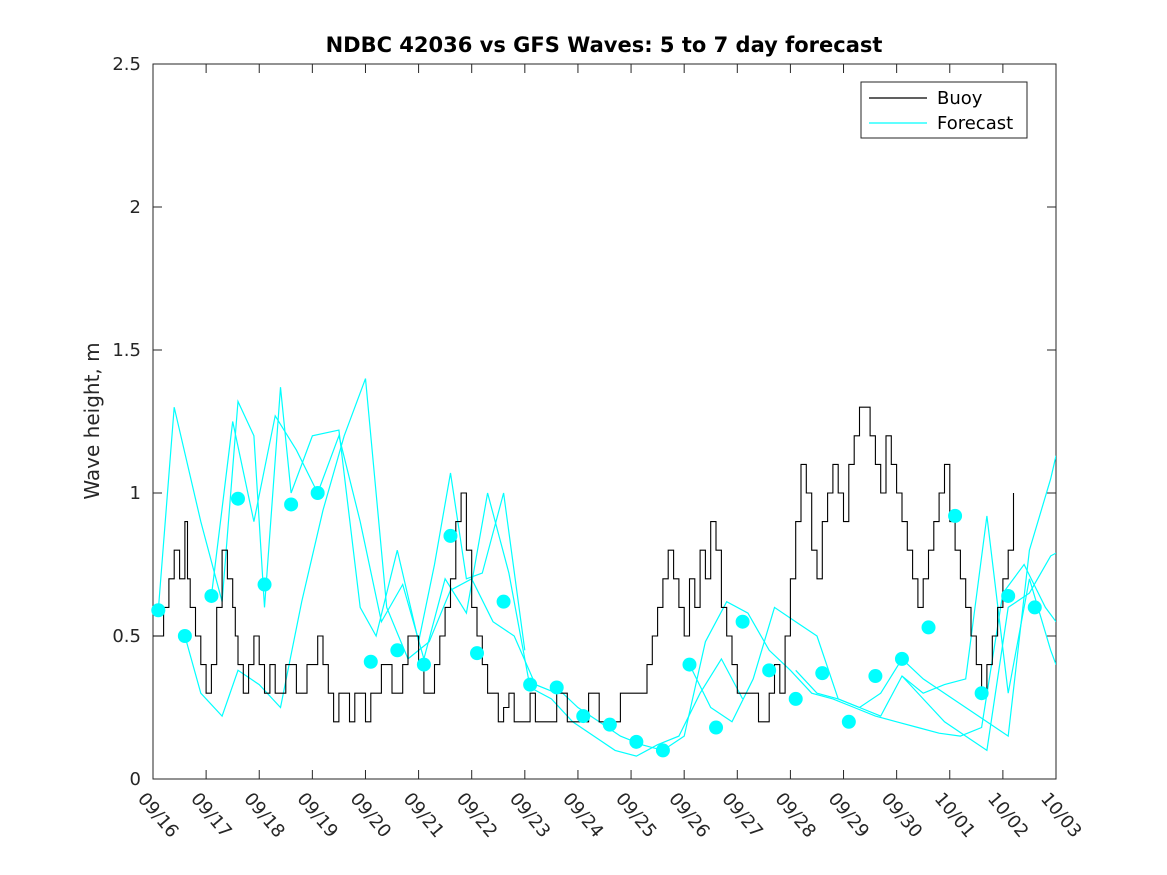 This screenshot has height=875, width=1167. I want to click on y-tick-label: 0, so click(135, 779).